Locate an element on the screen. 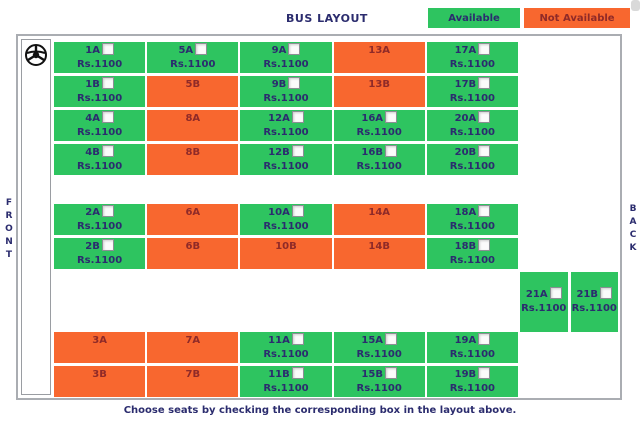 The width and height of the screenshot is (640, 423). seat-label: 2A is located at coordinates (92, 212).